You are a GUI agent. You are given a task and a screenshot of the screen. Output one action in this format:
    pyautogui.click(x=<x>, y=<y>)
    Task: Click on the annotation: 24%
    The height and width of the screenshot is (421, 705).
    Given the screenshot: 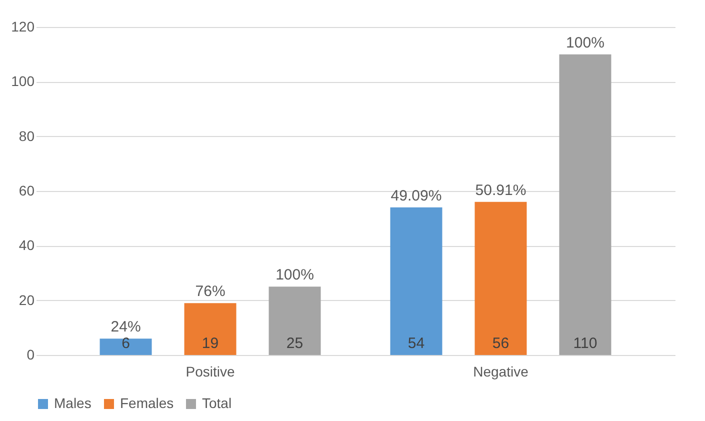 What is the action you would take?
    pyautogui.click(x=125, y=327)
    